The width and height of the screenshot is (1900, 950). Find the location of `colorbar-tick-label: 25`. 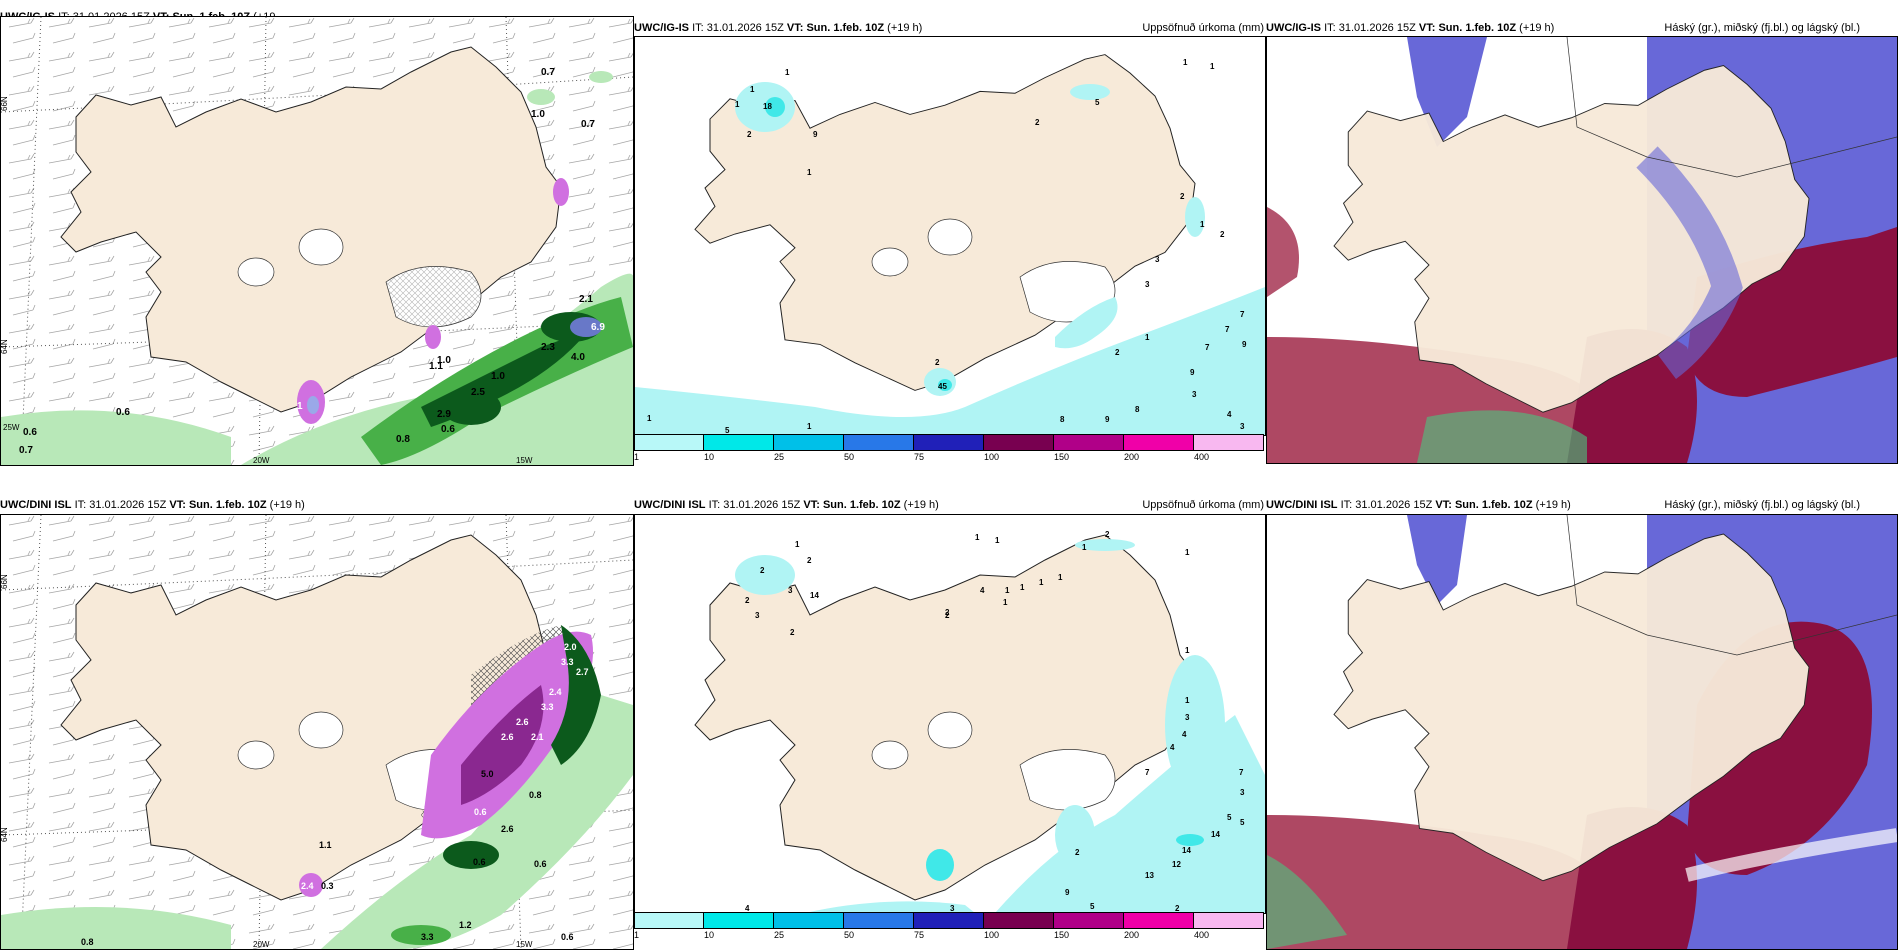

colorbar-tick-label: 25 is located at coordinates (779, 457).